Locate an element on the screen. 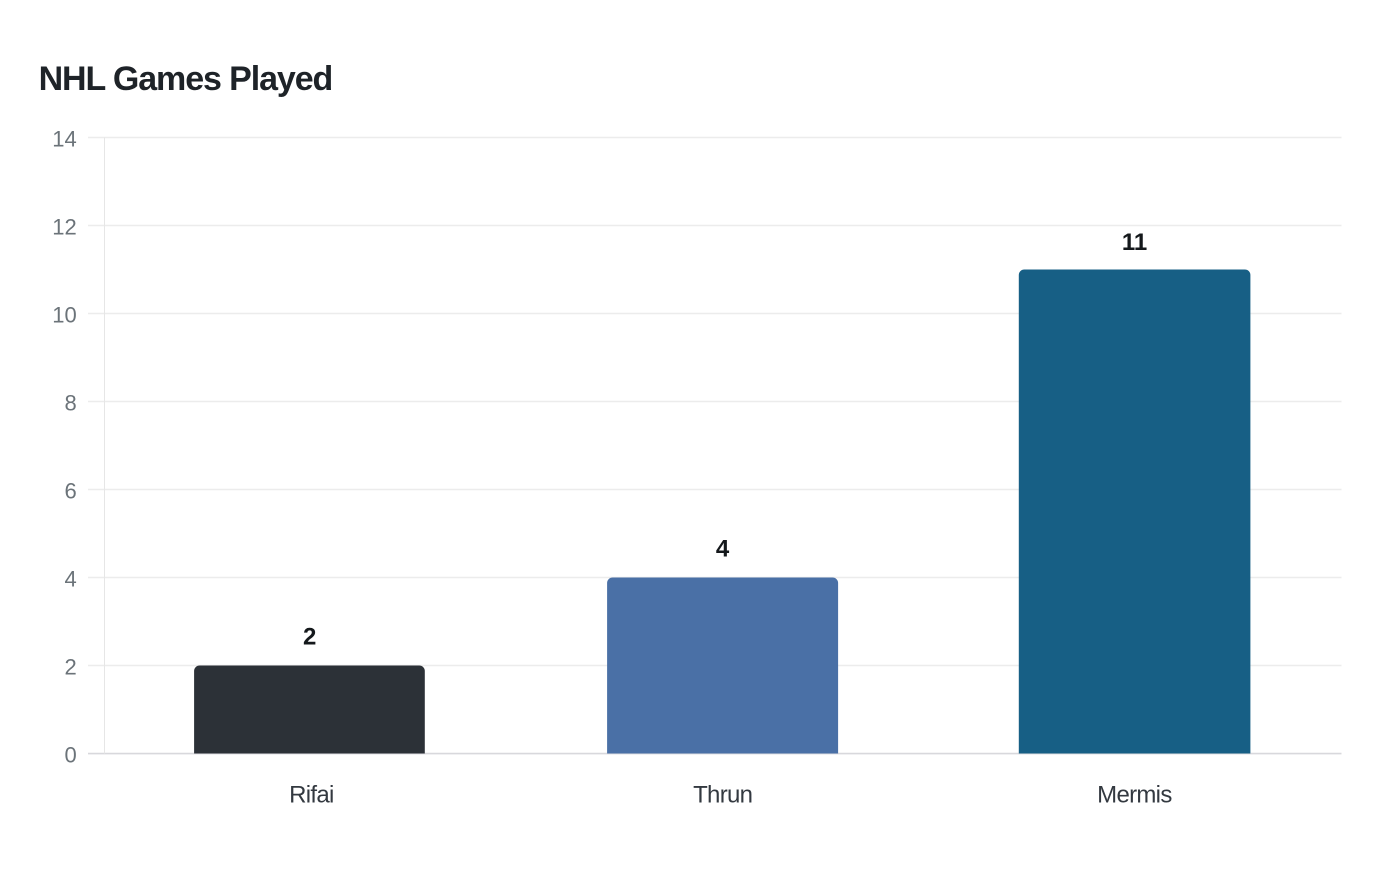  svg-text: 12 is located at coordinates (64, 226).